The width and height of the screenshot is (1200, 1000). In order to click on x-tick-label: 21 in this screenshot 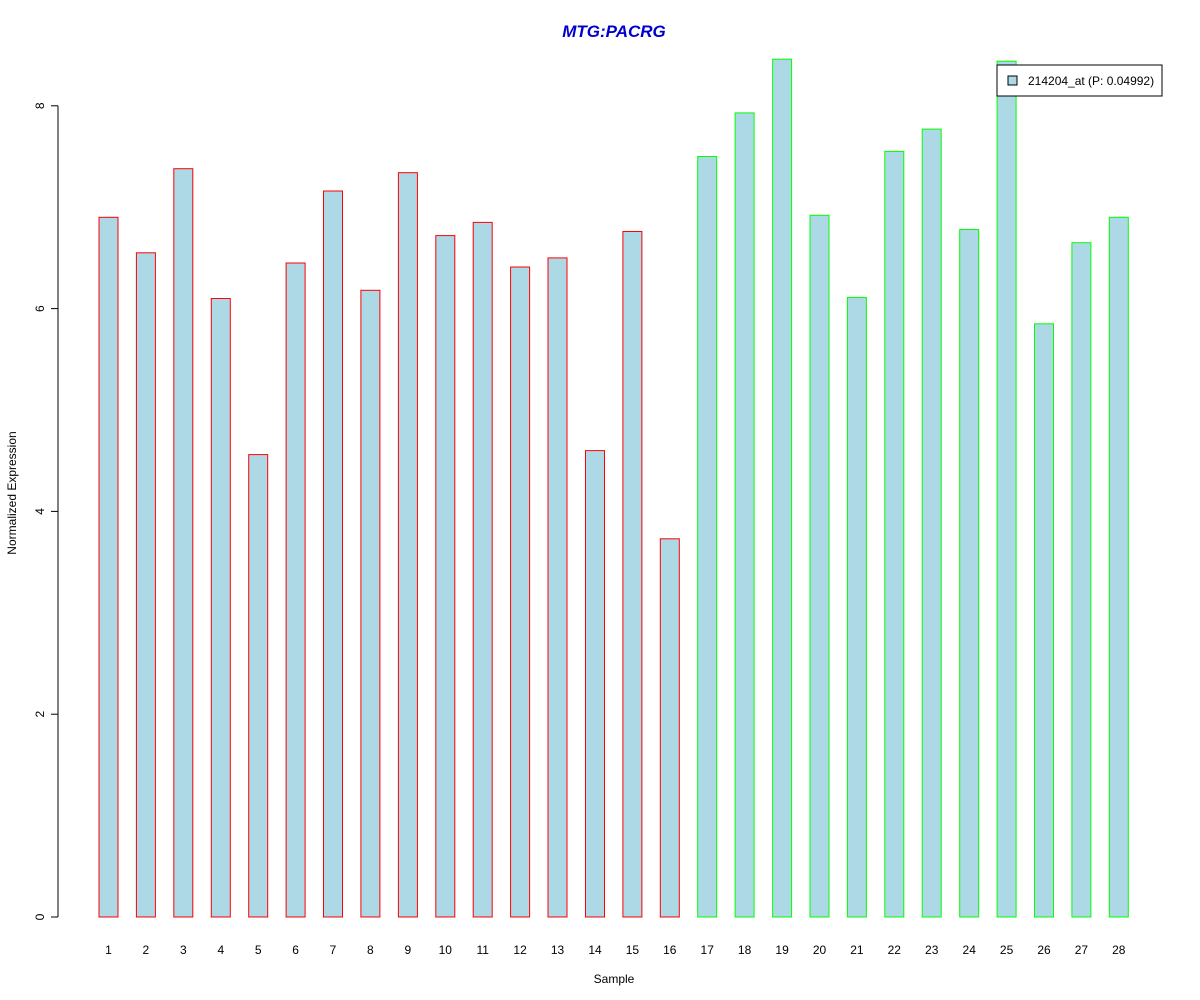, I will do `click(857, 950)`.